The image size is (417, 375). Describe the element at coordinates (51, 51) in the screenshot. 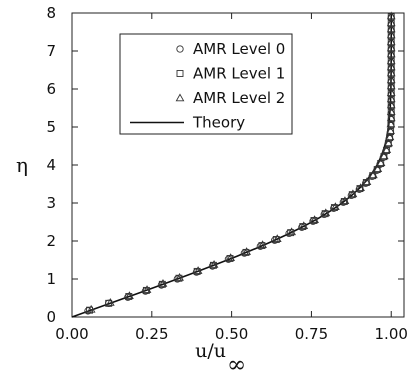

I see `y-tick-label: 7` at that location.